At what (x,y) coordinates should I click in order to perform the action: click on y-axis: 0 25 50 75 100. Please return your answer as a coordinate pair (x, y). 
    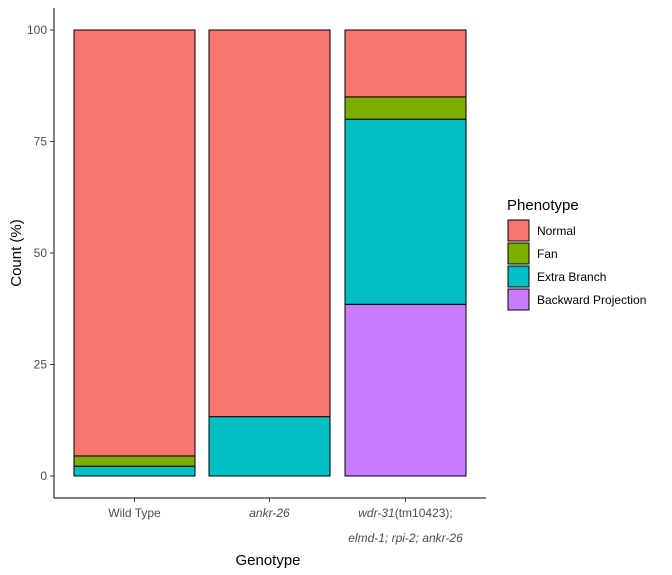
    Looking at the image, I should click on (41, 253).